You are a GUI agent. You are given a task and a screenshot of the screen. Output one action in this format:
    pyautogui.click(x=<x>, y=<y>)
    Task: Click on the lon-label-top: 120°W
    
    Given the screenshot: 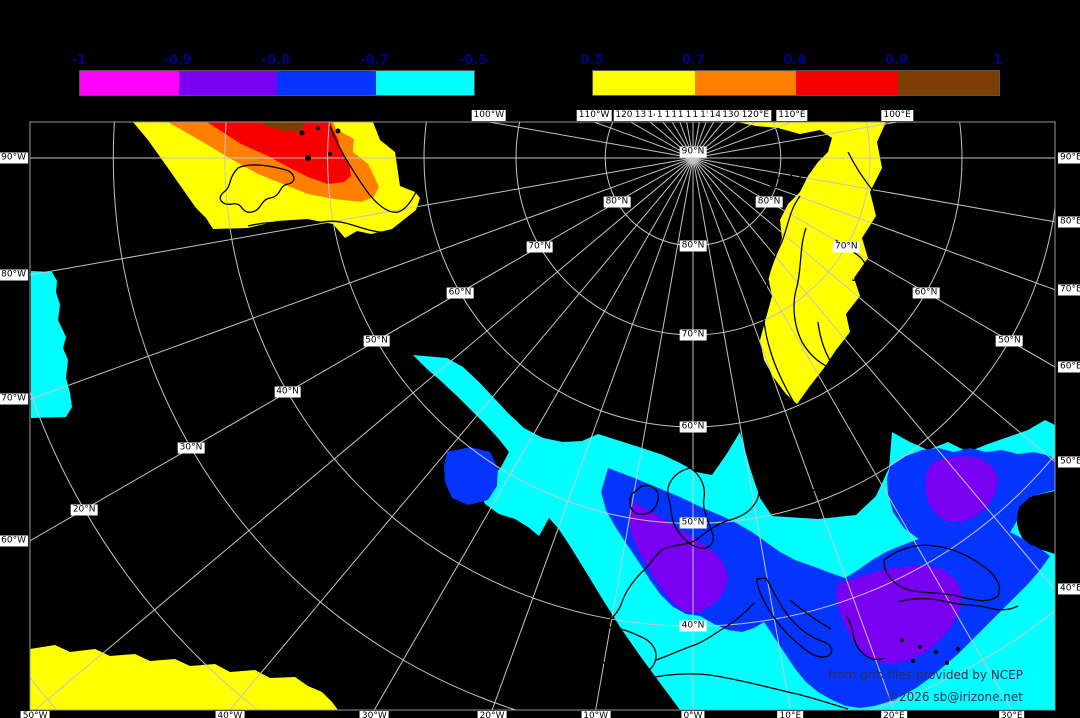 What is the action you would take?
    pyautogui.click(x=630, y=115)
    